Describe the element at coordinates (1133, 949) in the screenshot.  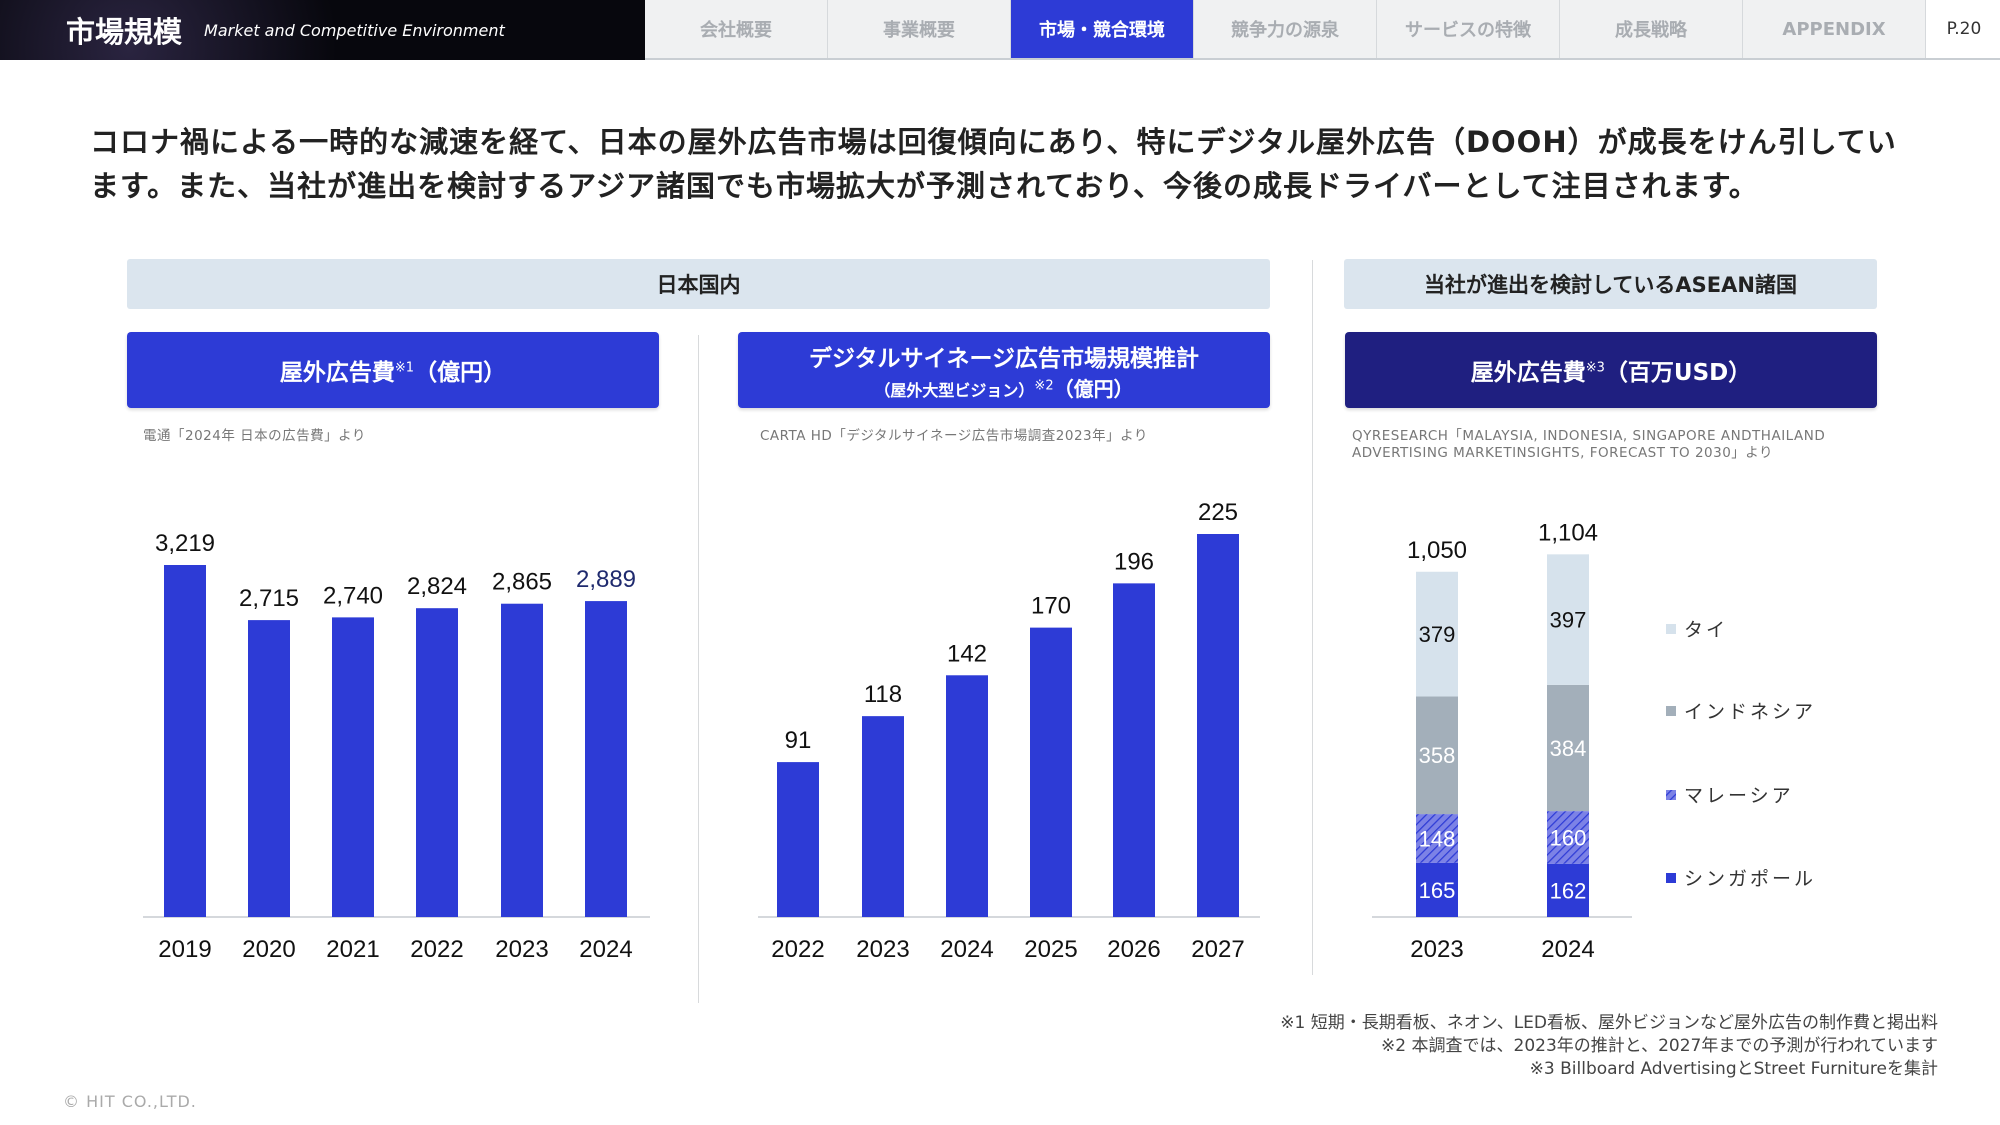
I see `x-tick-label: 2026` at that location.